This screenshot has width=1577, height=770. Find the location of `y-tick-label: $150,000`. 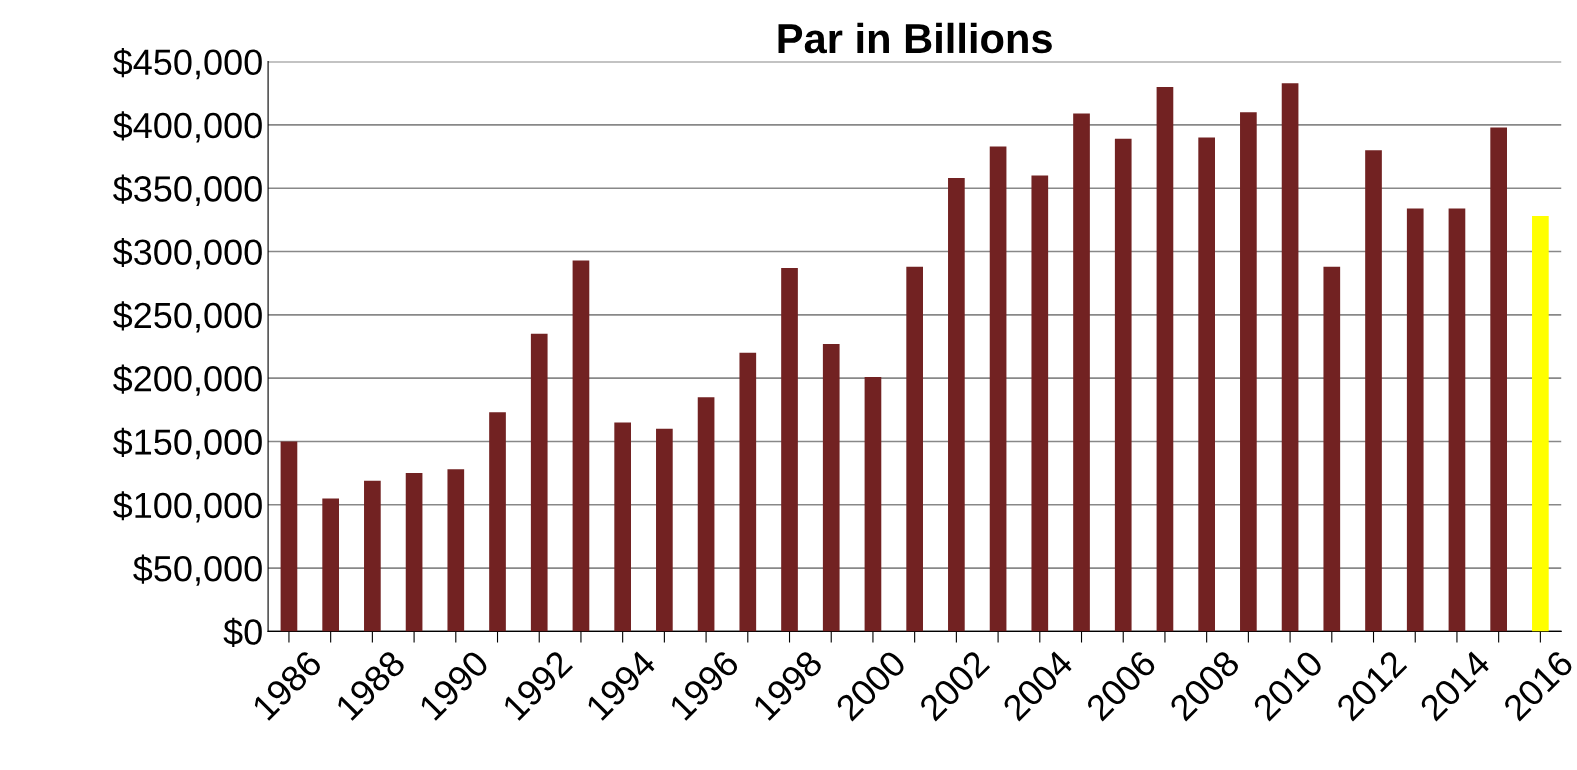

y-tick-label: $150,000 is located at coordinates (187, 443).